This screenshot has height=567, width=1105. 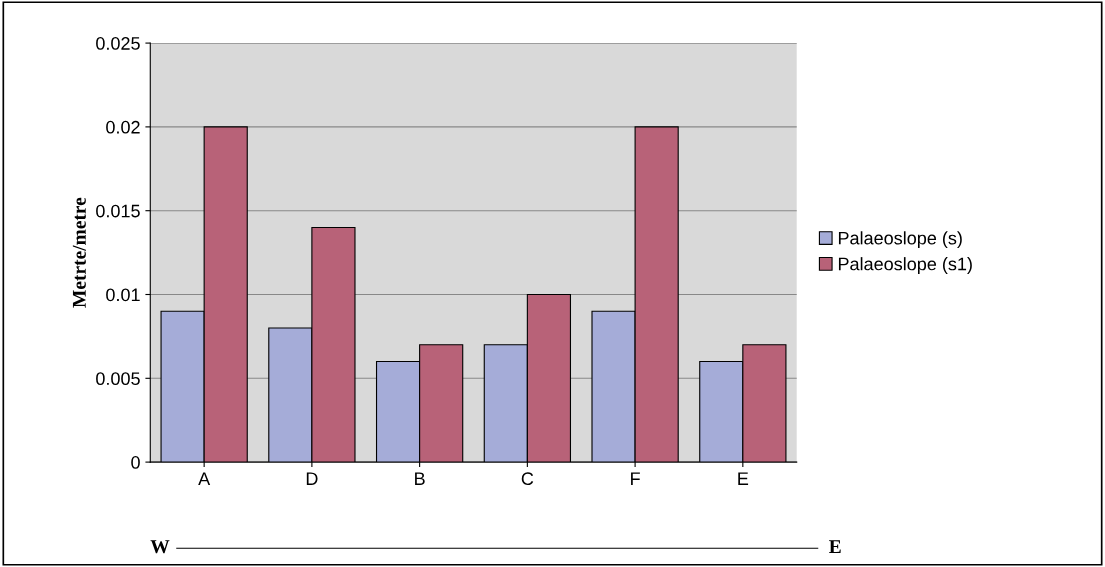 What do you see at coordinates (135, 462) in the screenshot?
I see `y-tick-label: 0` at bounding box center [135, 462].